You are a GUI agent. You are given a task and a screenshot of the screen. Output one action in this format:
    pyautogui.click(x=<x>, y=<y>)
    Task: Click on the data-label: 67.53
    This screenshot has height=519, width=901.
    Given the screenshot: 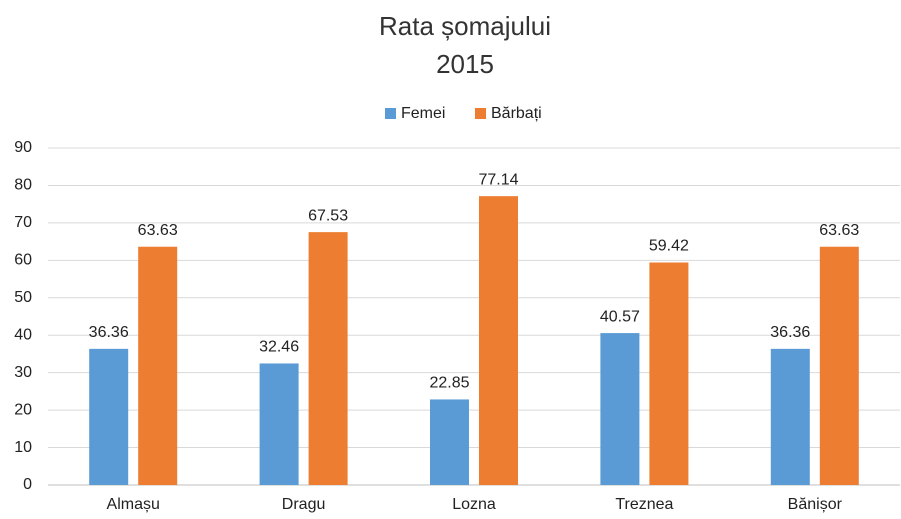 What is the action you would take?
    pyautogui.click(x=328, y=215)
    